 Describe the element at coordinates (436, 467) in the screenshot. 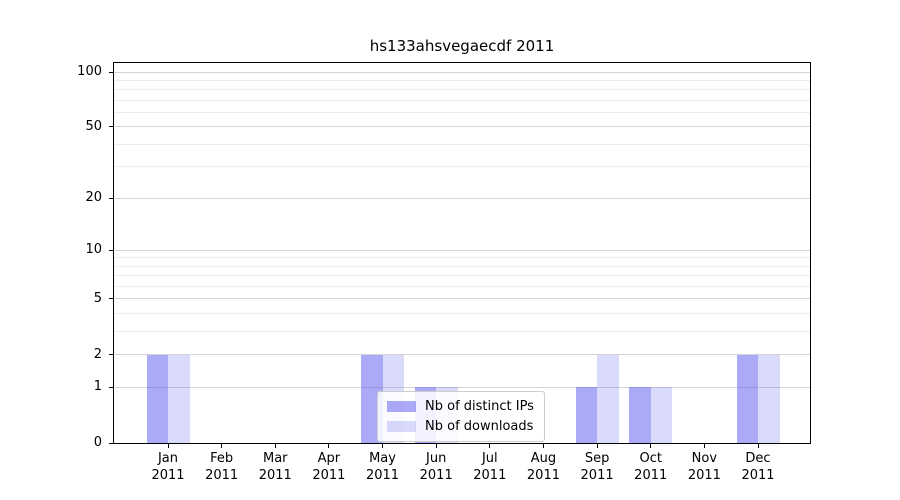

I see `x-tick-label: Jun 2011` at that location.